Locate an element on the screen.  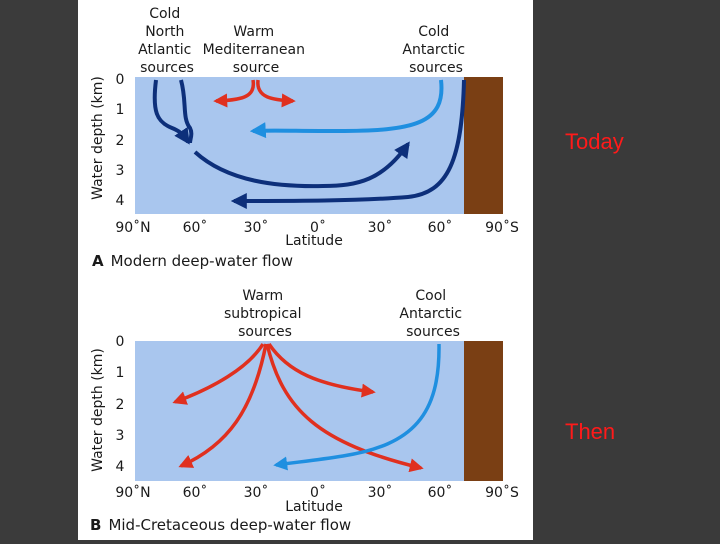
left-dark-margin is located at coordinates (39, 270).